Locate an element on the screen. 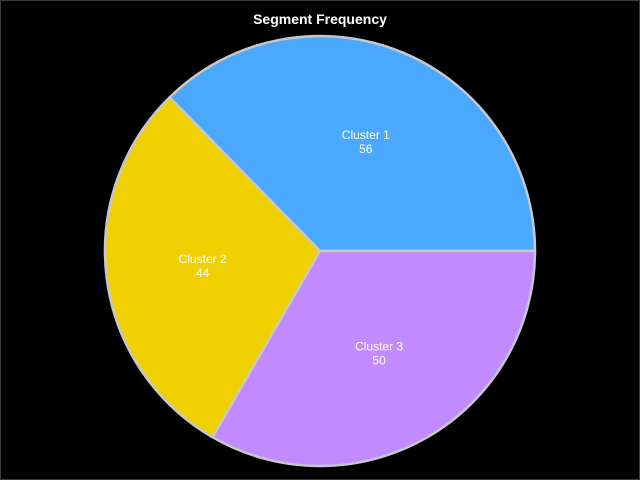 This screenshot has width=640, height=480. slice-value-1: 56 is located at coordinates (366, 149).